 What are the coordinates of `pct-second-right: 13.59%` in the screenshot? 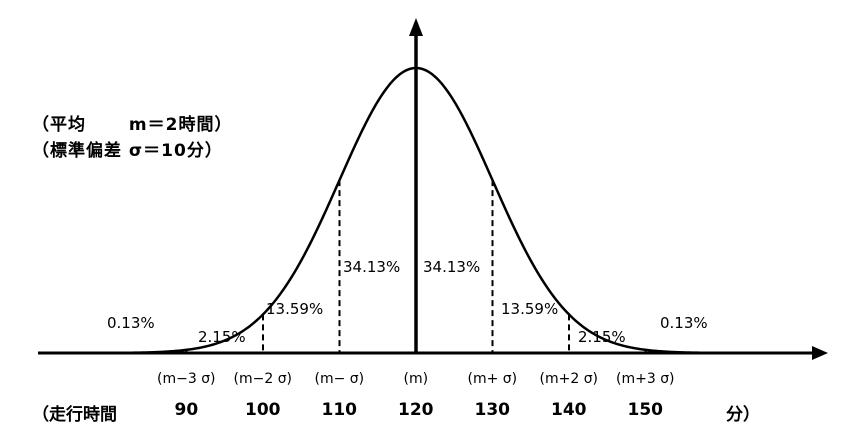 It's located at (530, 309).